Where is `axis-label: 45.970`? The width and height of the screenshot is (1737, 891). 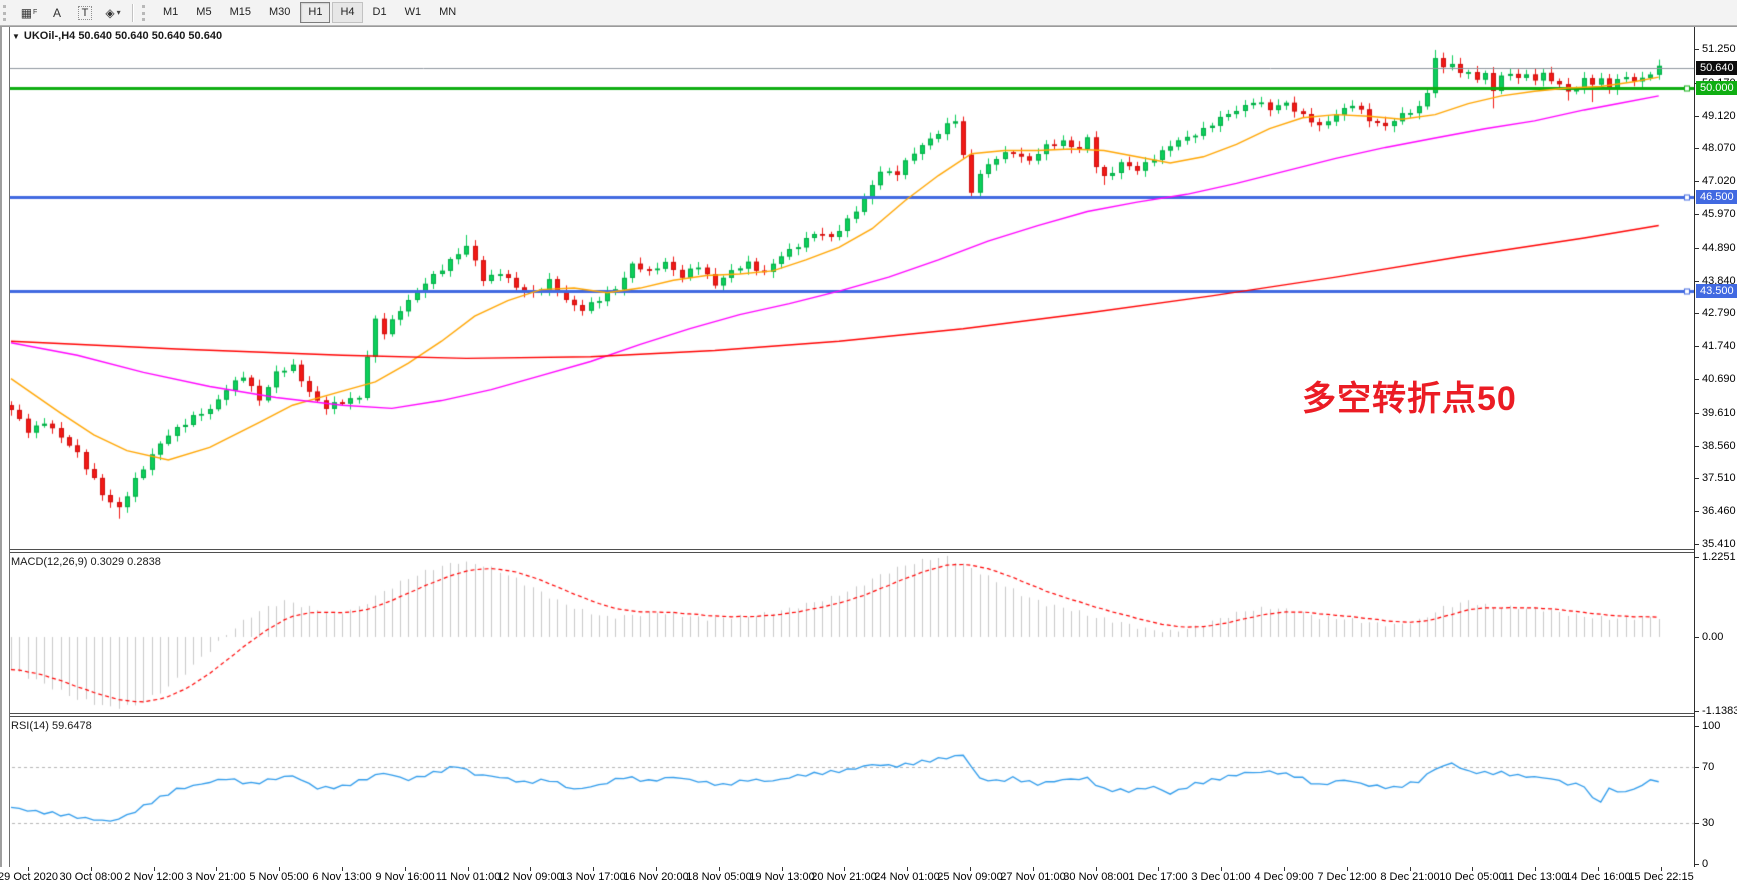 axis-label: 45.970 is located at coordinates (1715, 214).